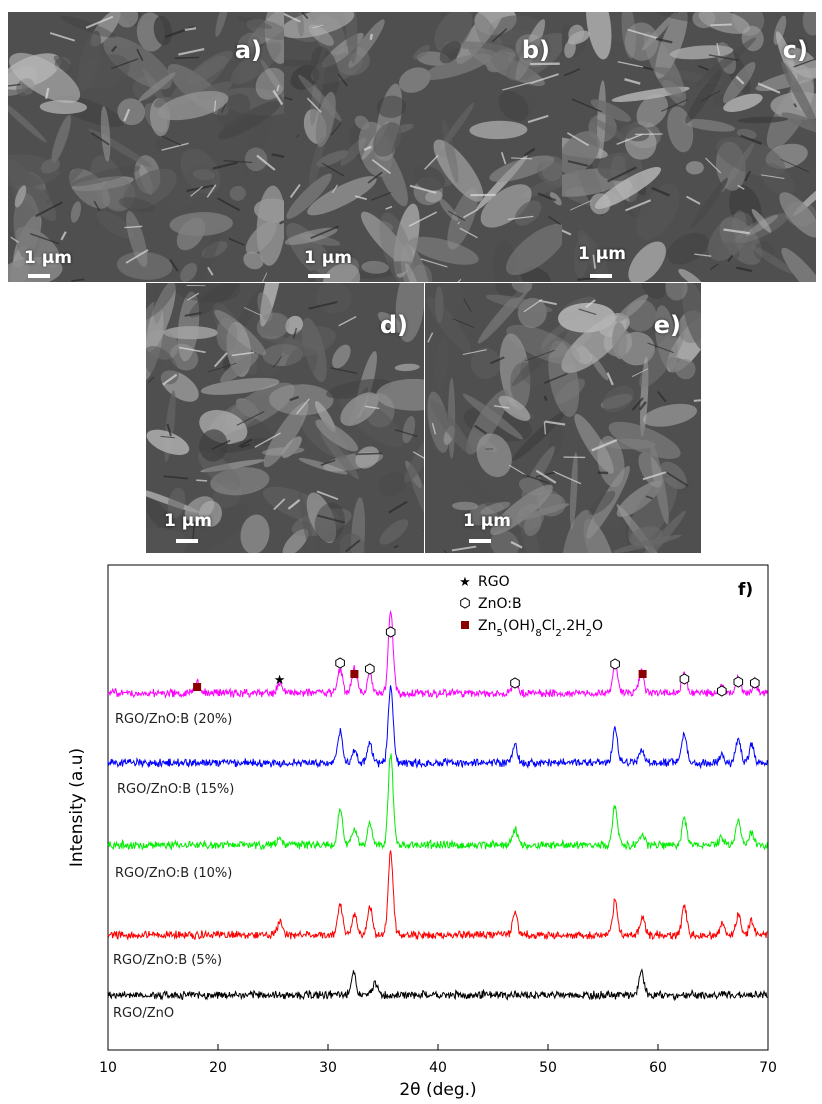  Describe the element at coordinates (658, 1068) in the screenshot. I see `x-tick-label: 60` at that location.